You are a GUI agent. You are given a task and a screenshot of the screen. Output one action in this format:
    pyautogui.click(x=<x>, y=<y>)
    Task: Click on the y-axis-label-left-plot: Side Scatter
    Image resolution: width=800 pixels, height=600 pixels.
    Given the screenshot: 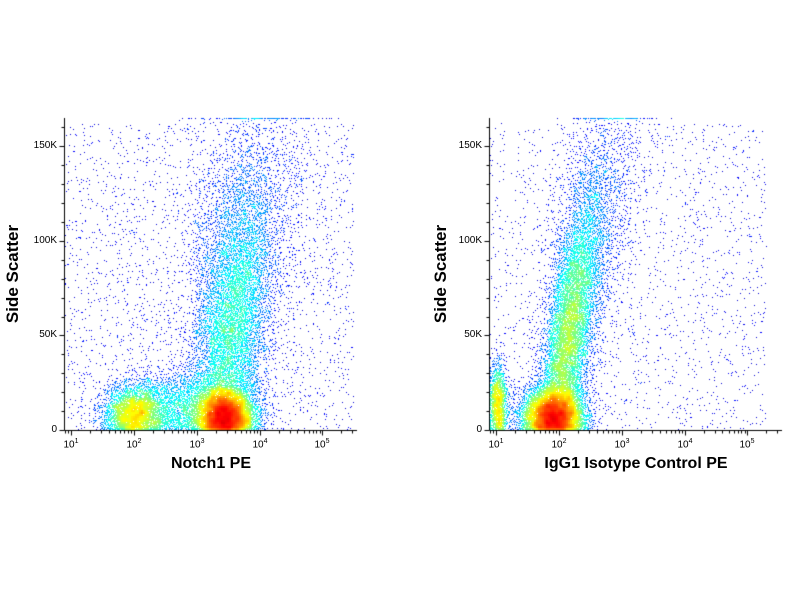 What is the action you would take?
    pyautogui.click(x=12, y=274)
    